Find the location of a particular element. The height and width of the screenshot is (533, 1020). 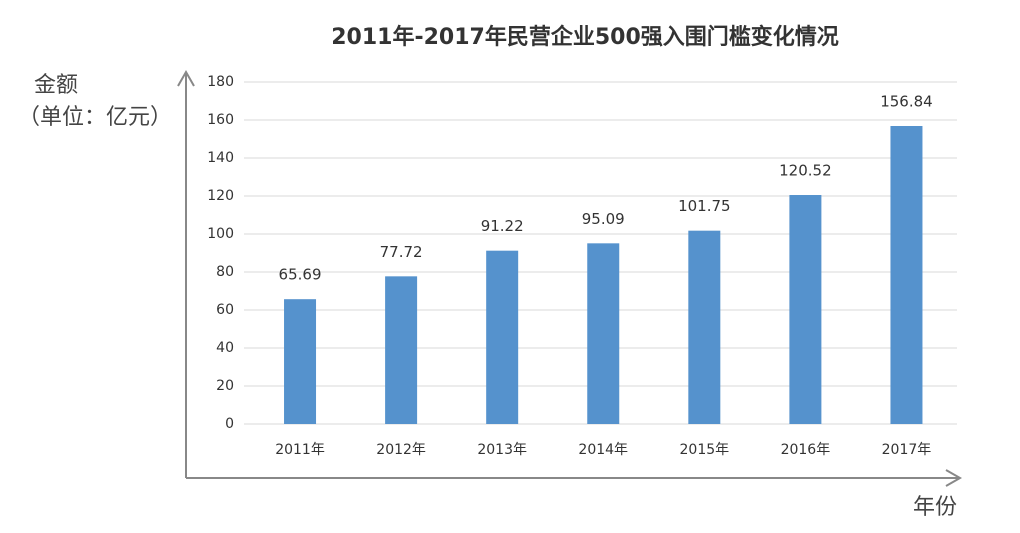

x-axis-label: 年份 is located at coordinates (935, 507).